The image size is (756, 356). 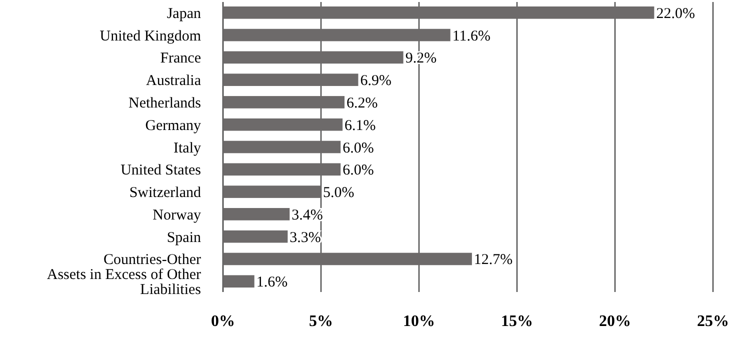 I want to click on x-tick-label: 0%, so click(x=223, y=321).